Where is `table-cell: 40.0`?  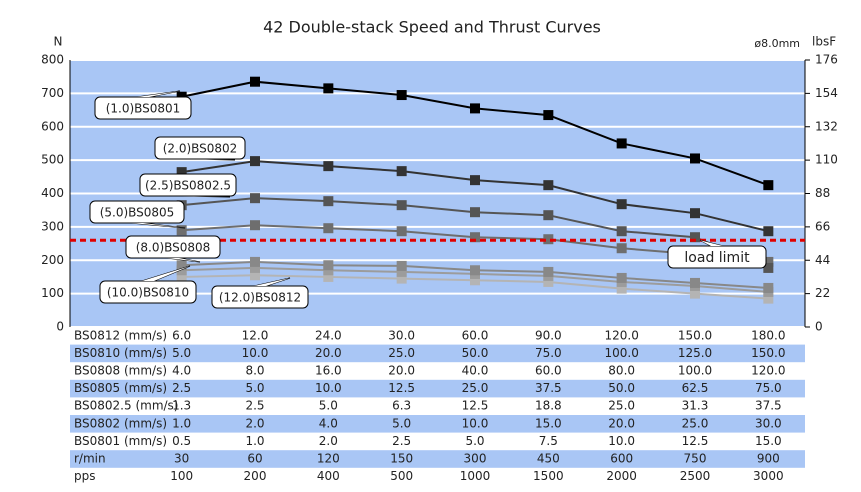 table-cell: 40.0 is located at coordinates (475, 371).